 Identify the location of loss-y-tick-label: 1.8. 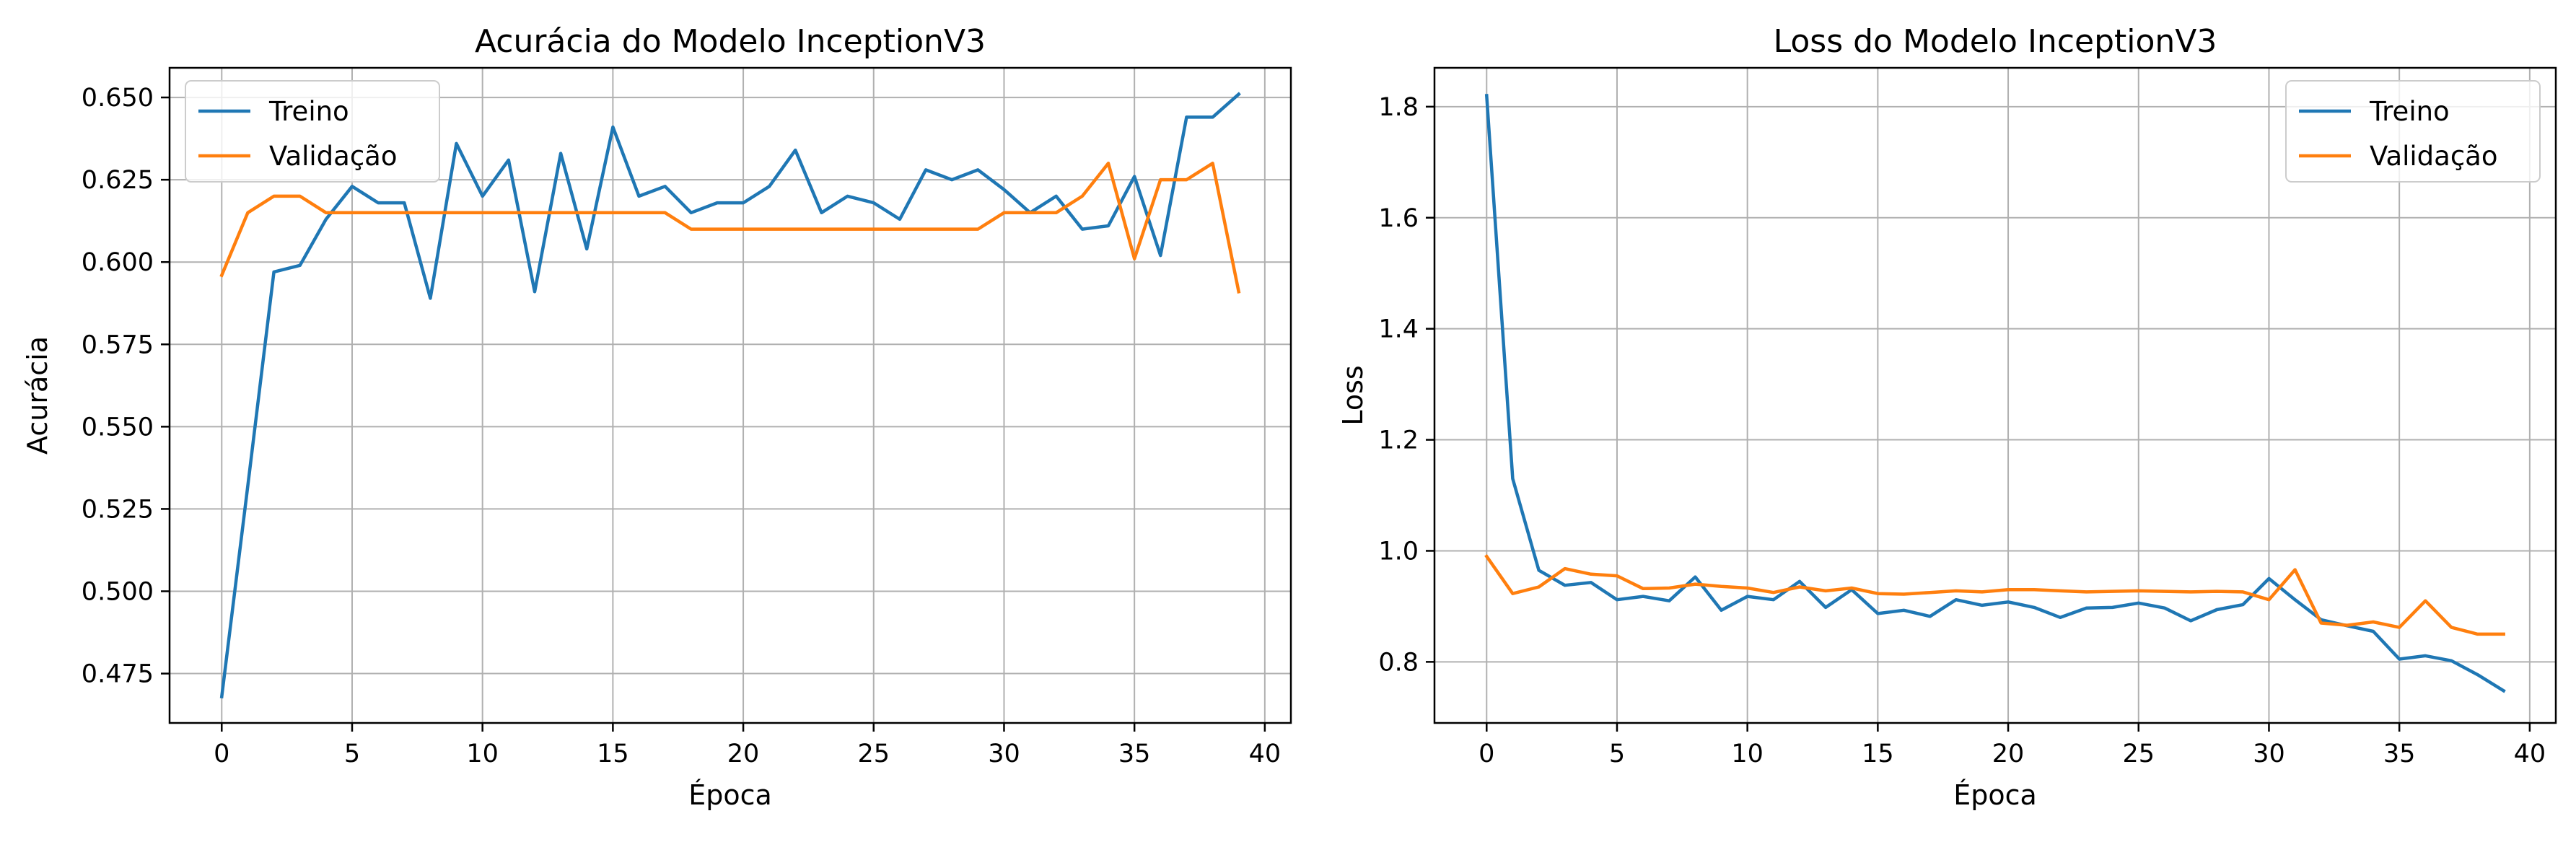
(1398, 108).